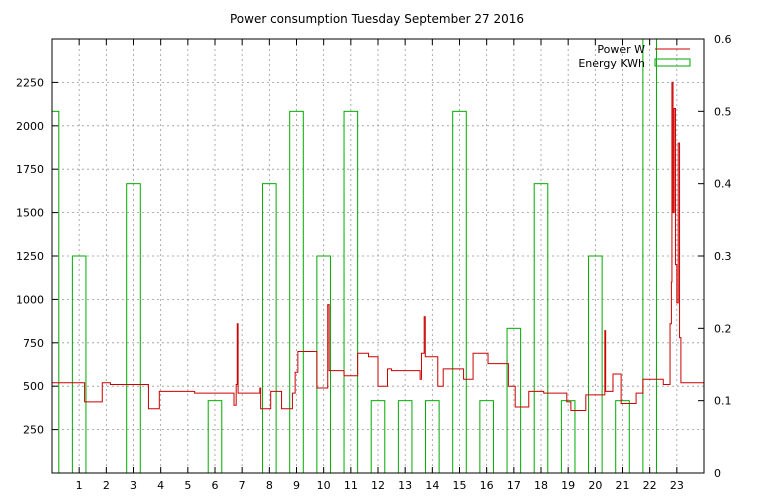 Image resolution: width=768 pixels, height=500 pixels. Describe the element at coordinates (623, 485) in the screenshot. I see `x-tick-label: 21` at that location.